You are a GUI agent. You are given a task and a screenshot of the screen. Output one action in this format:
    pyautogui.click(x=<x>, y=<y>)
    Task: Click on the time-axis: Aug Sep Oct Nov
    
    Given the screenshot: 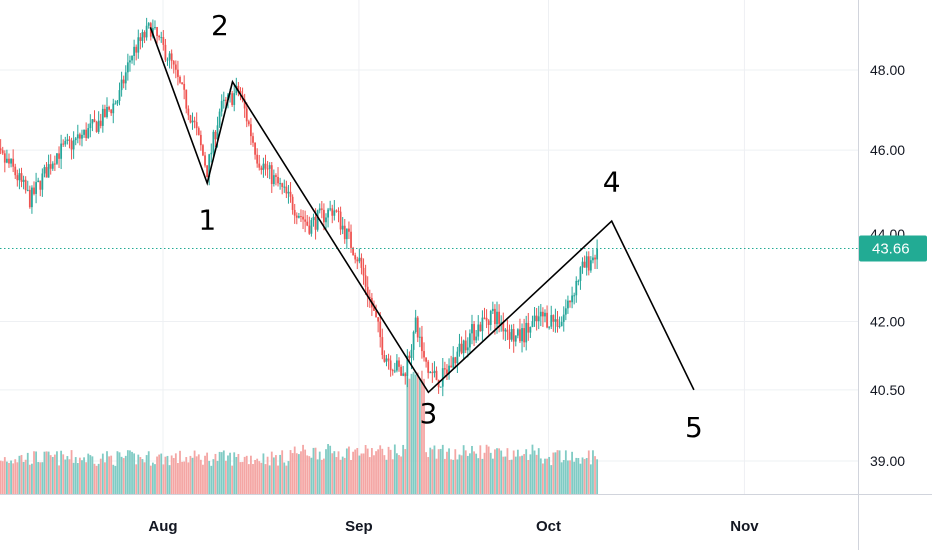 What is the action you would take?
    pyautogui.click(x=453, y=526)
    